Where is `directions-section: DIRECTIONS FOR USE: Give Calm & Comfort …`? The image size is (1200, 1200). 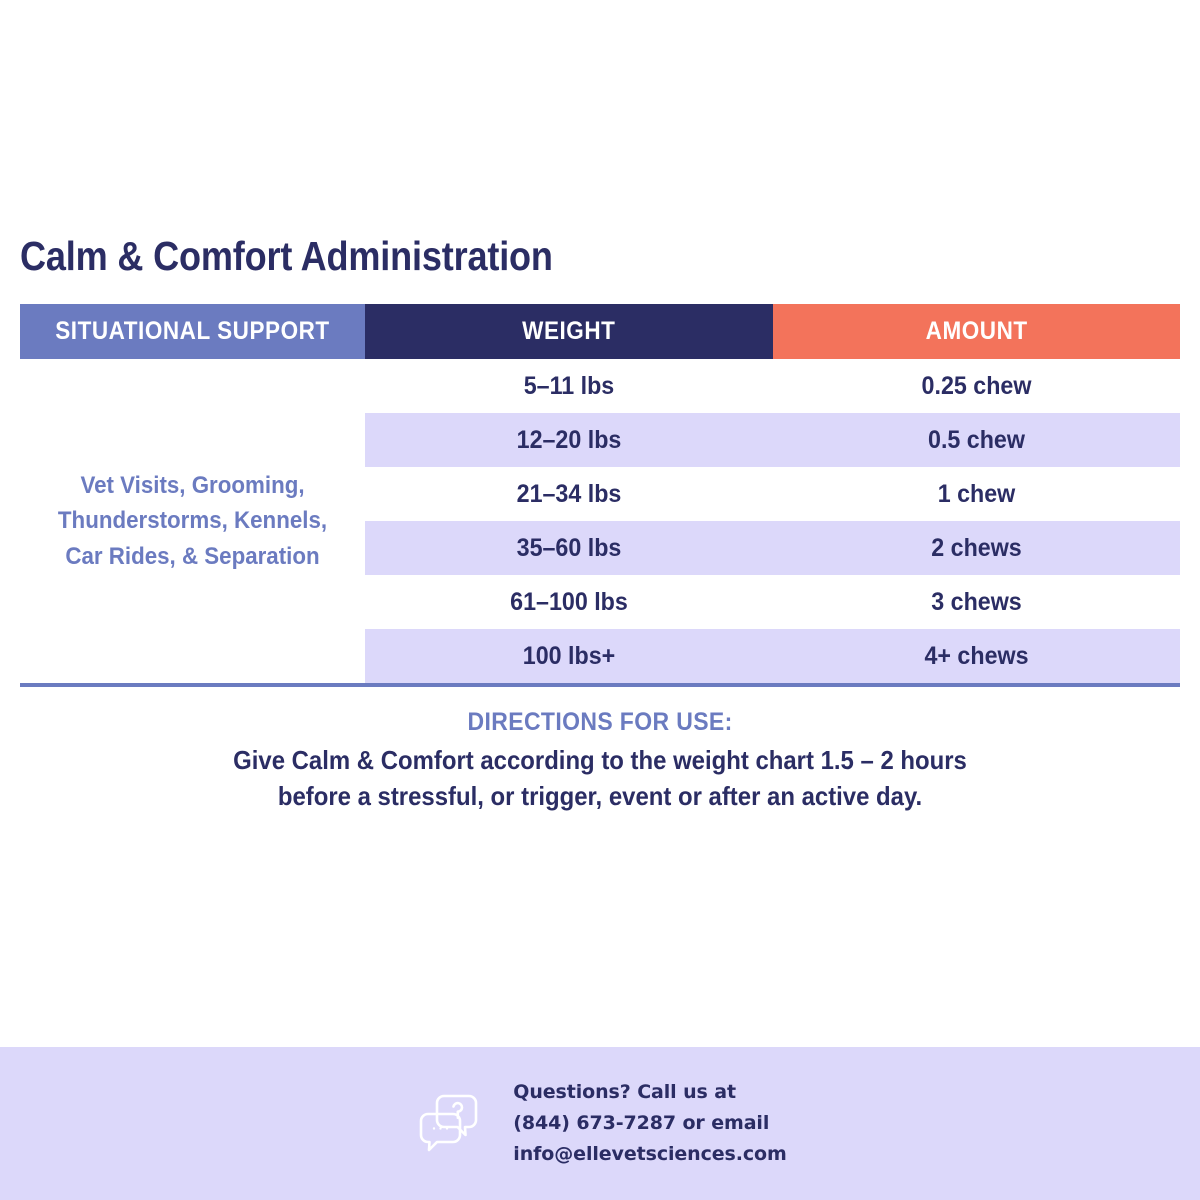
directions-section: DIRECTIONS FOR USE: Give Calm & Comfort … is located at coordinates (600, 761).